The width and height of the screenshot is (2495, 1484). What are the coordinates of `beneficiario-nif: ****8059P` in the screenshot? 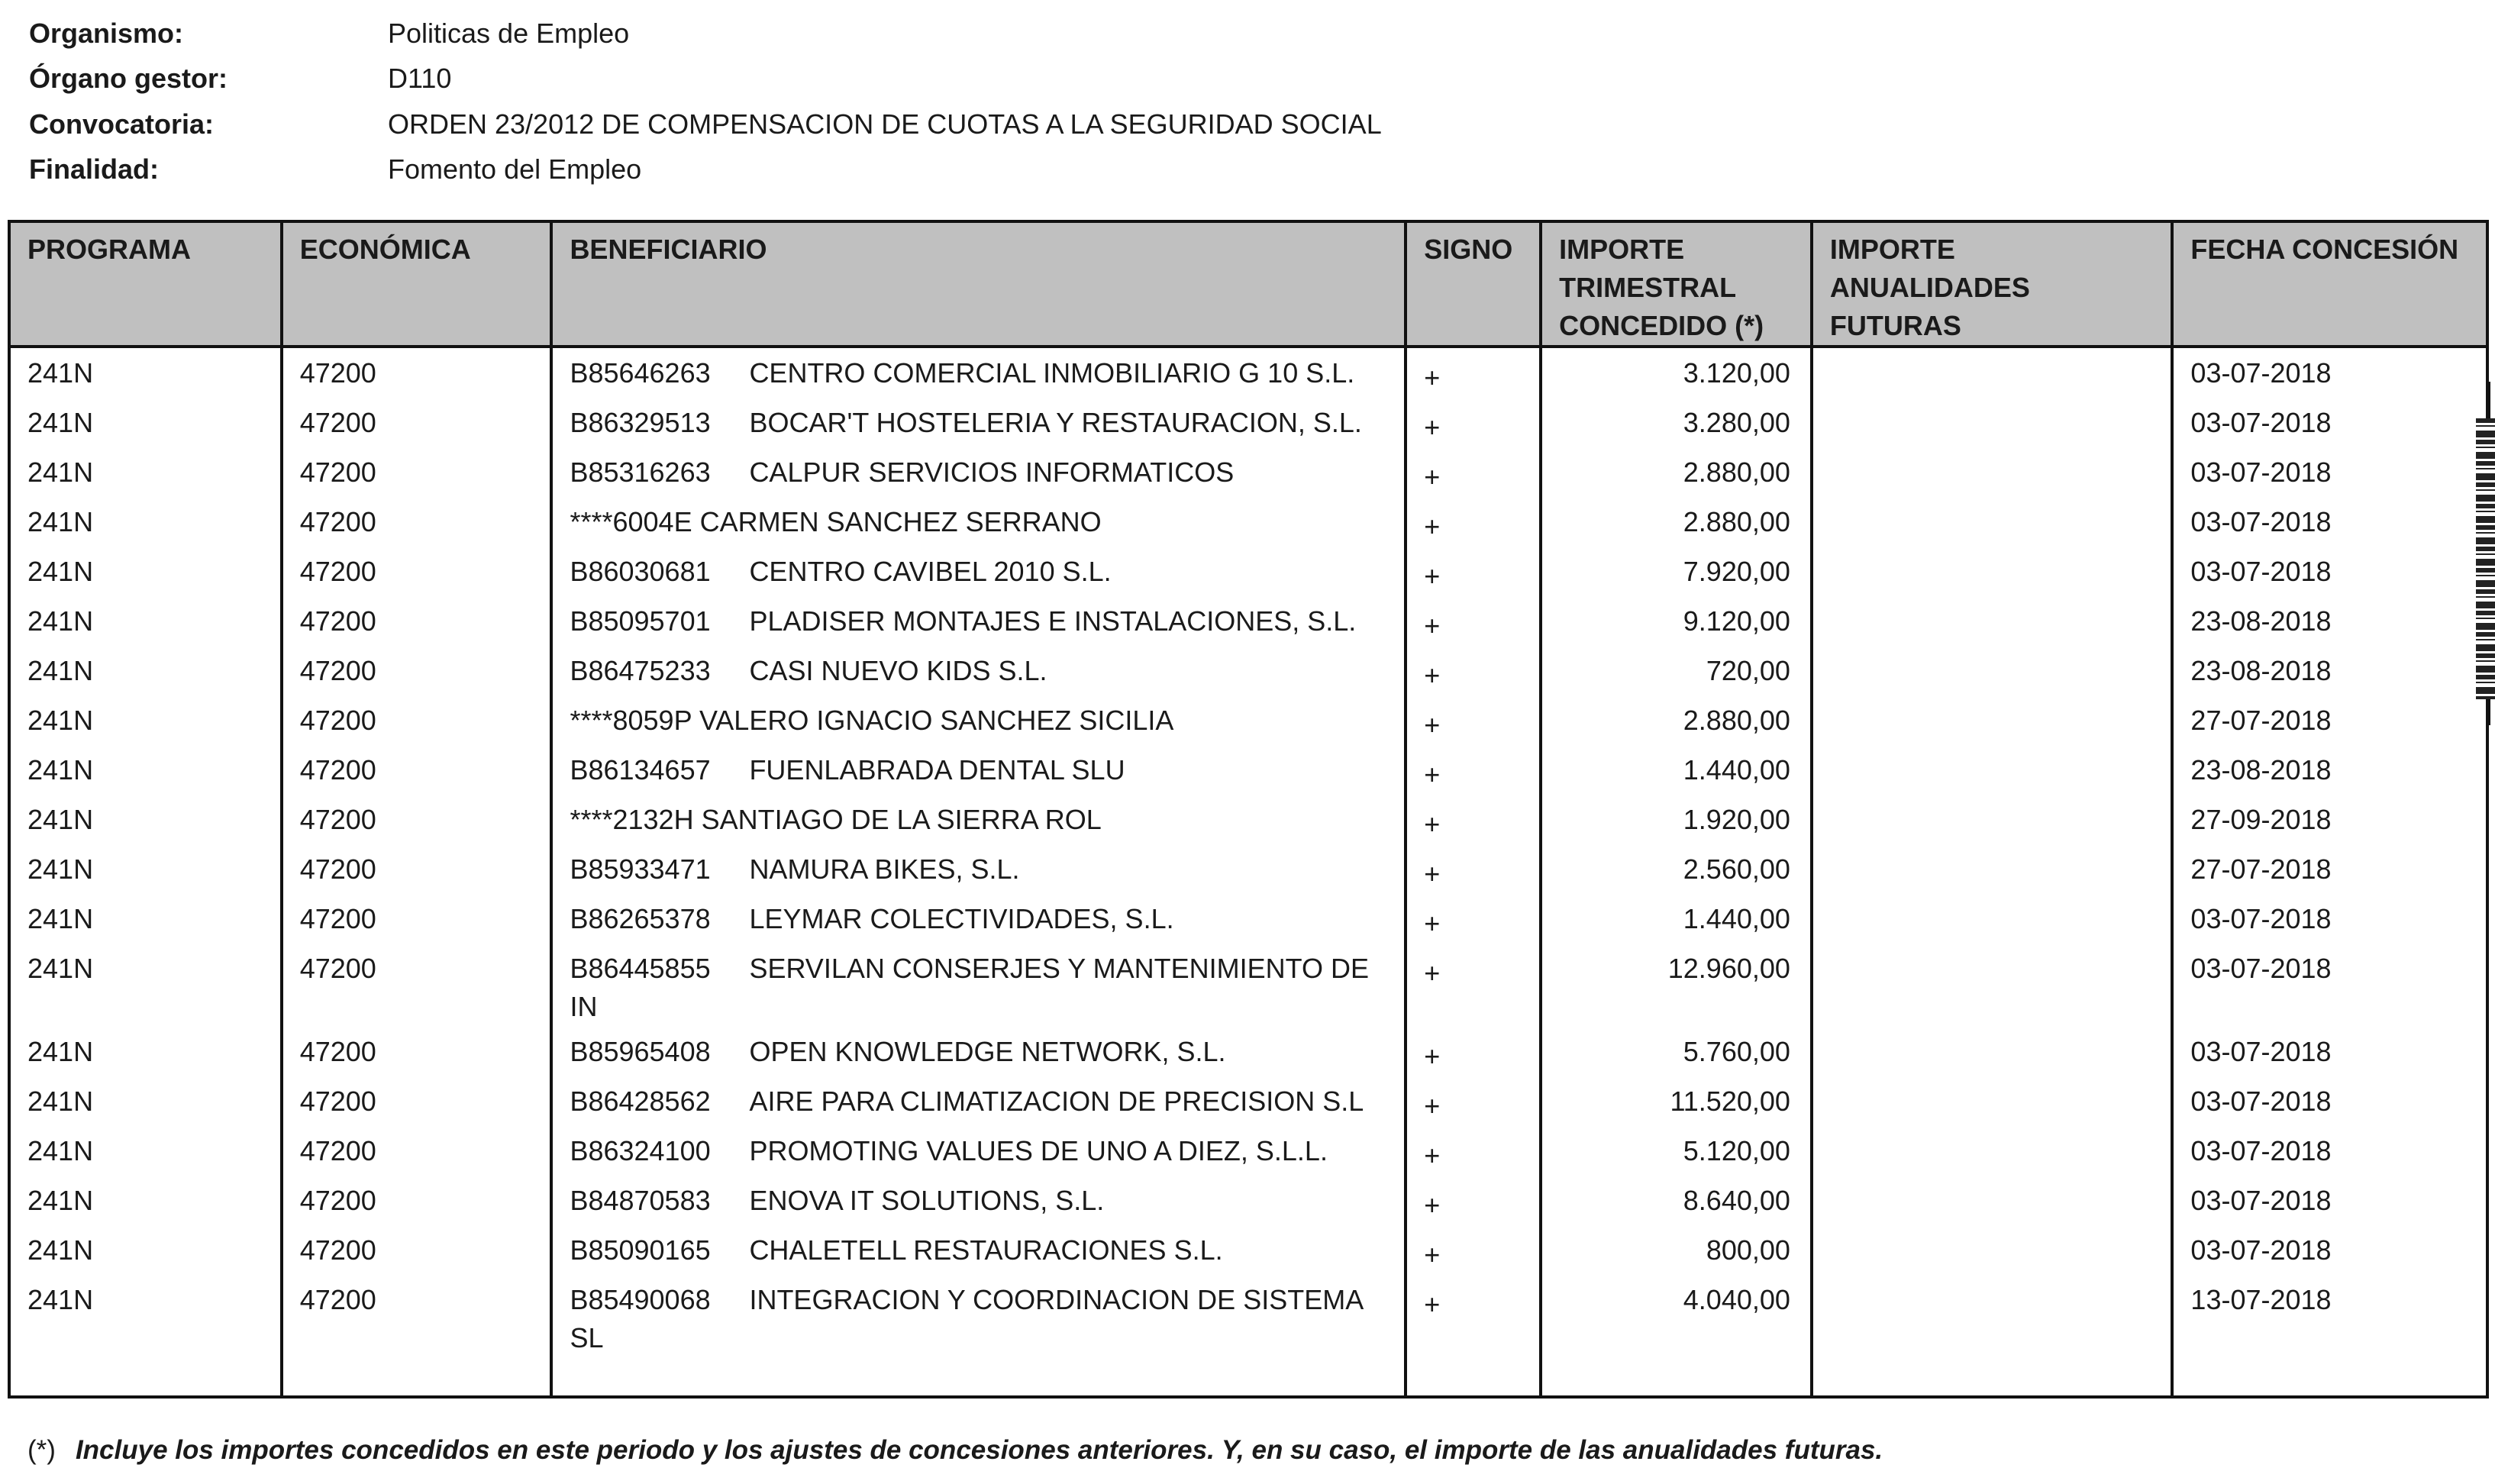 It's located at (631, 720).